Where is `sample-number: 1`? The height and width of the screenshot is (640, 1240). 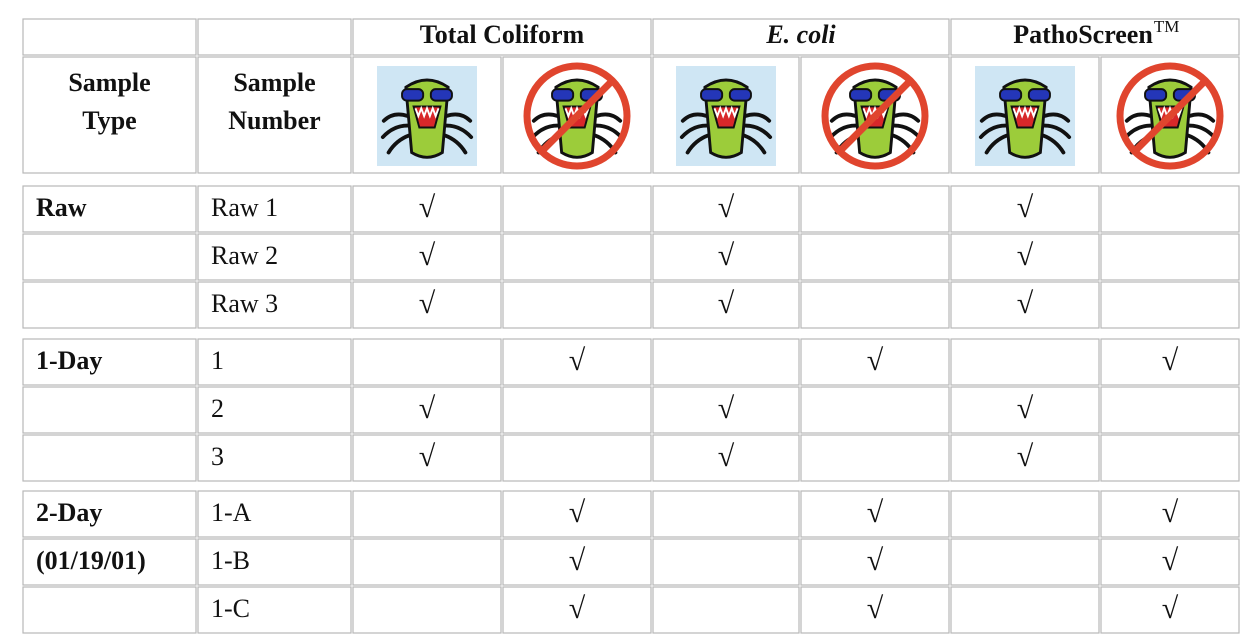 sample-number: 1 is located at coordinates (217, 360).